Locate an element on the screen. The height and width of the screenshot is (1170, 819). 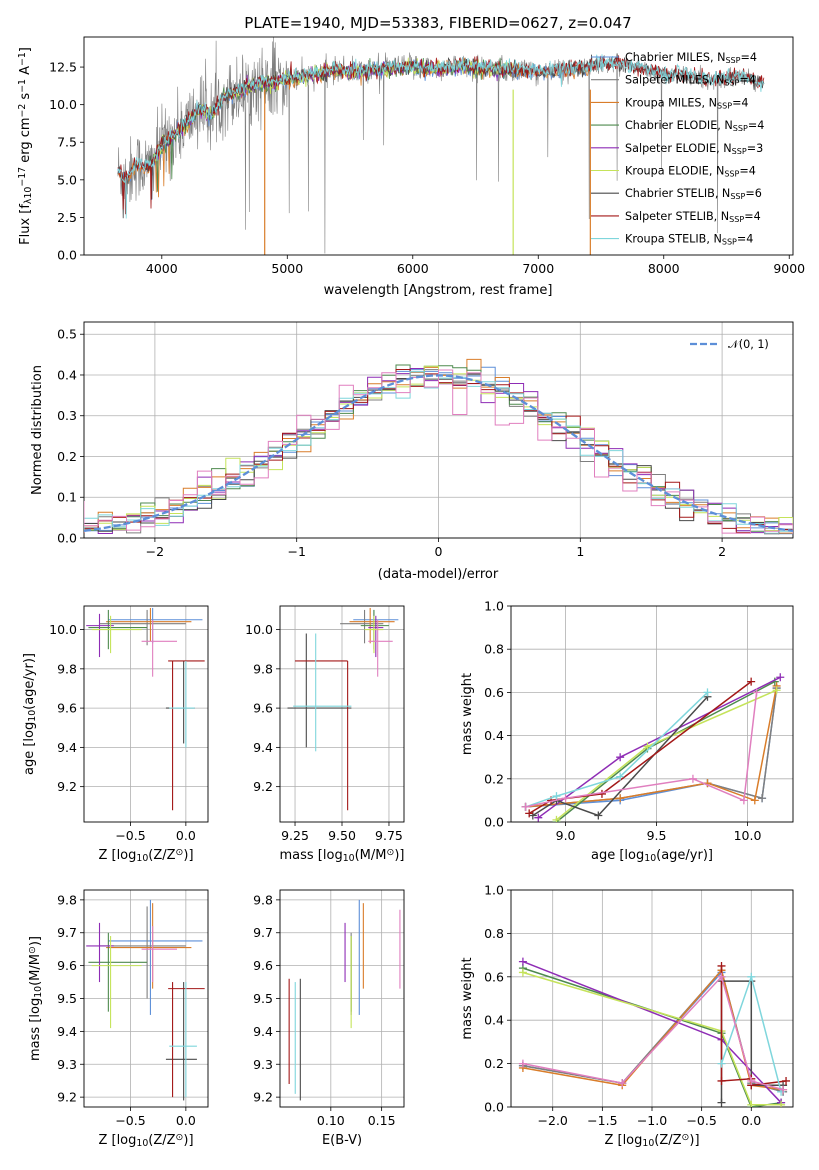
x-tick-label: 0.15 is located at coordinates (382, 1120).